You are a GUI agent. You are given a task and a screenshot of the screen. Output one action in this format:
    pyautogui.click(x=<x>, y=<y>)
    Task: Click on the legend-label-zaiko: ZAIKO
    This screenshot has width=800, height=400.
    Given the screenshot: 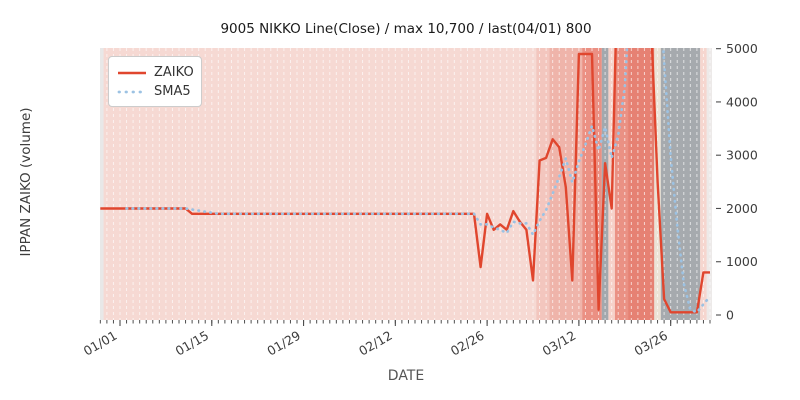 What is the action you would take?
    pyautogui.click(x=174, y=72)
    